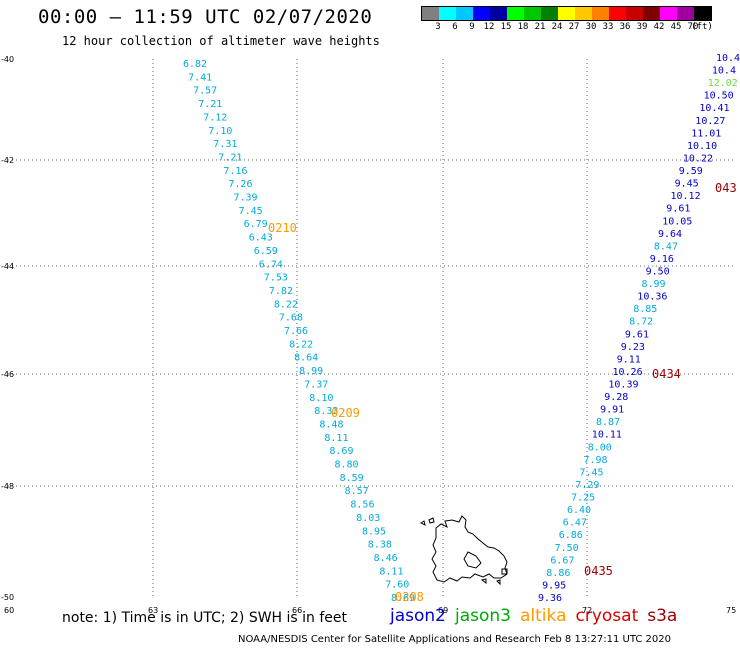 This screenshot has width=740, height=650. I want to click on swh-value: 6.82, so click(195, 64).